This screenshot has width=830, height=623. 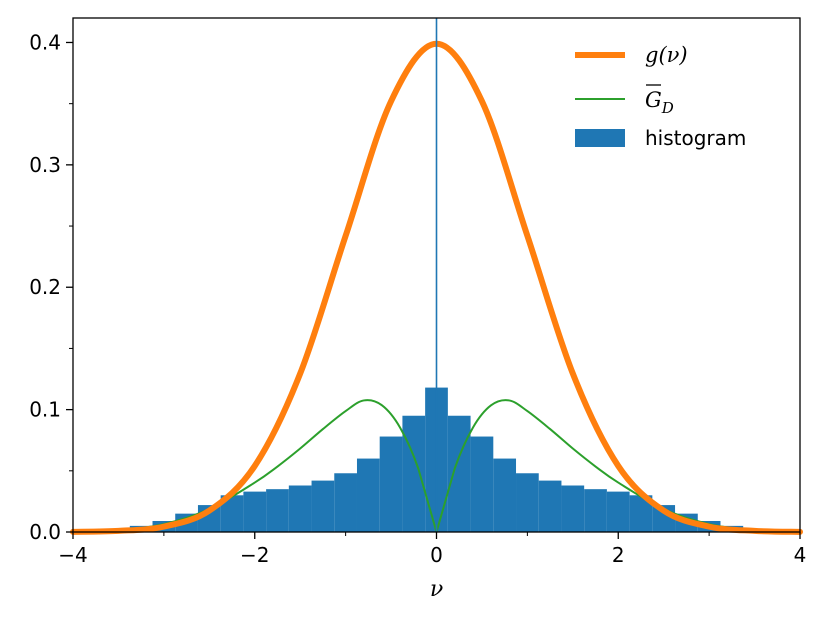 I want to click on legend: g(ν) GD histogram, so click(x=660, y=96).